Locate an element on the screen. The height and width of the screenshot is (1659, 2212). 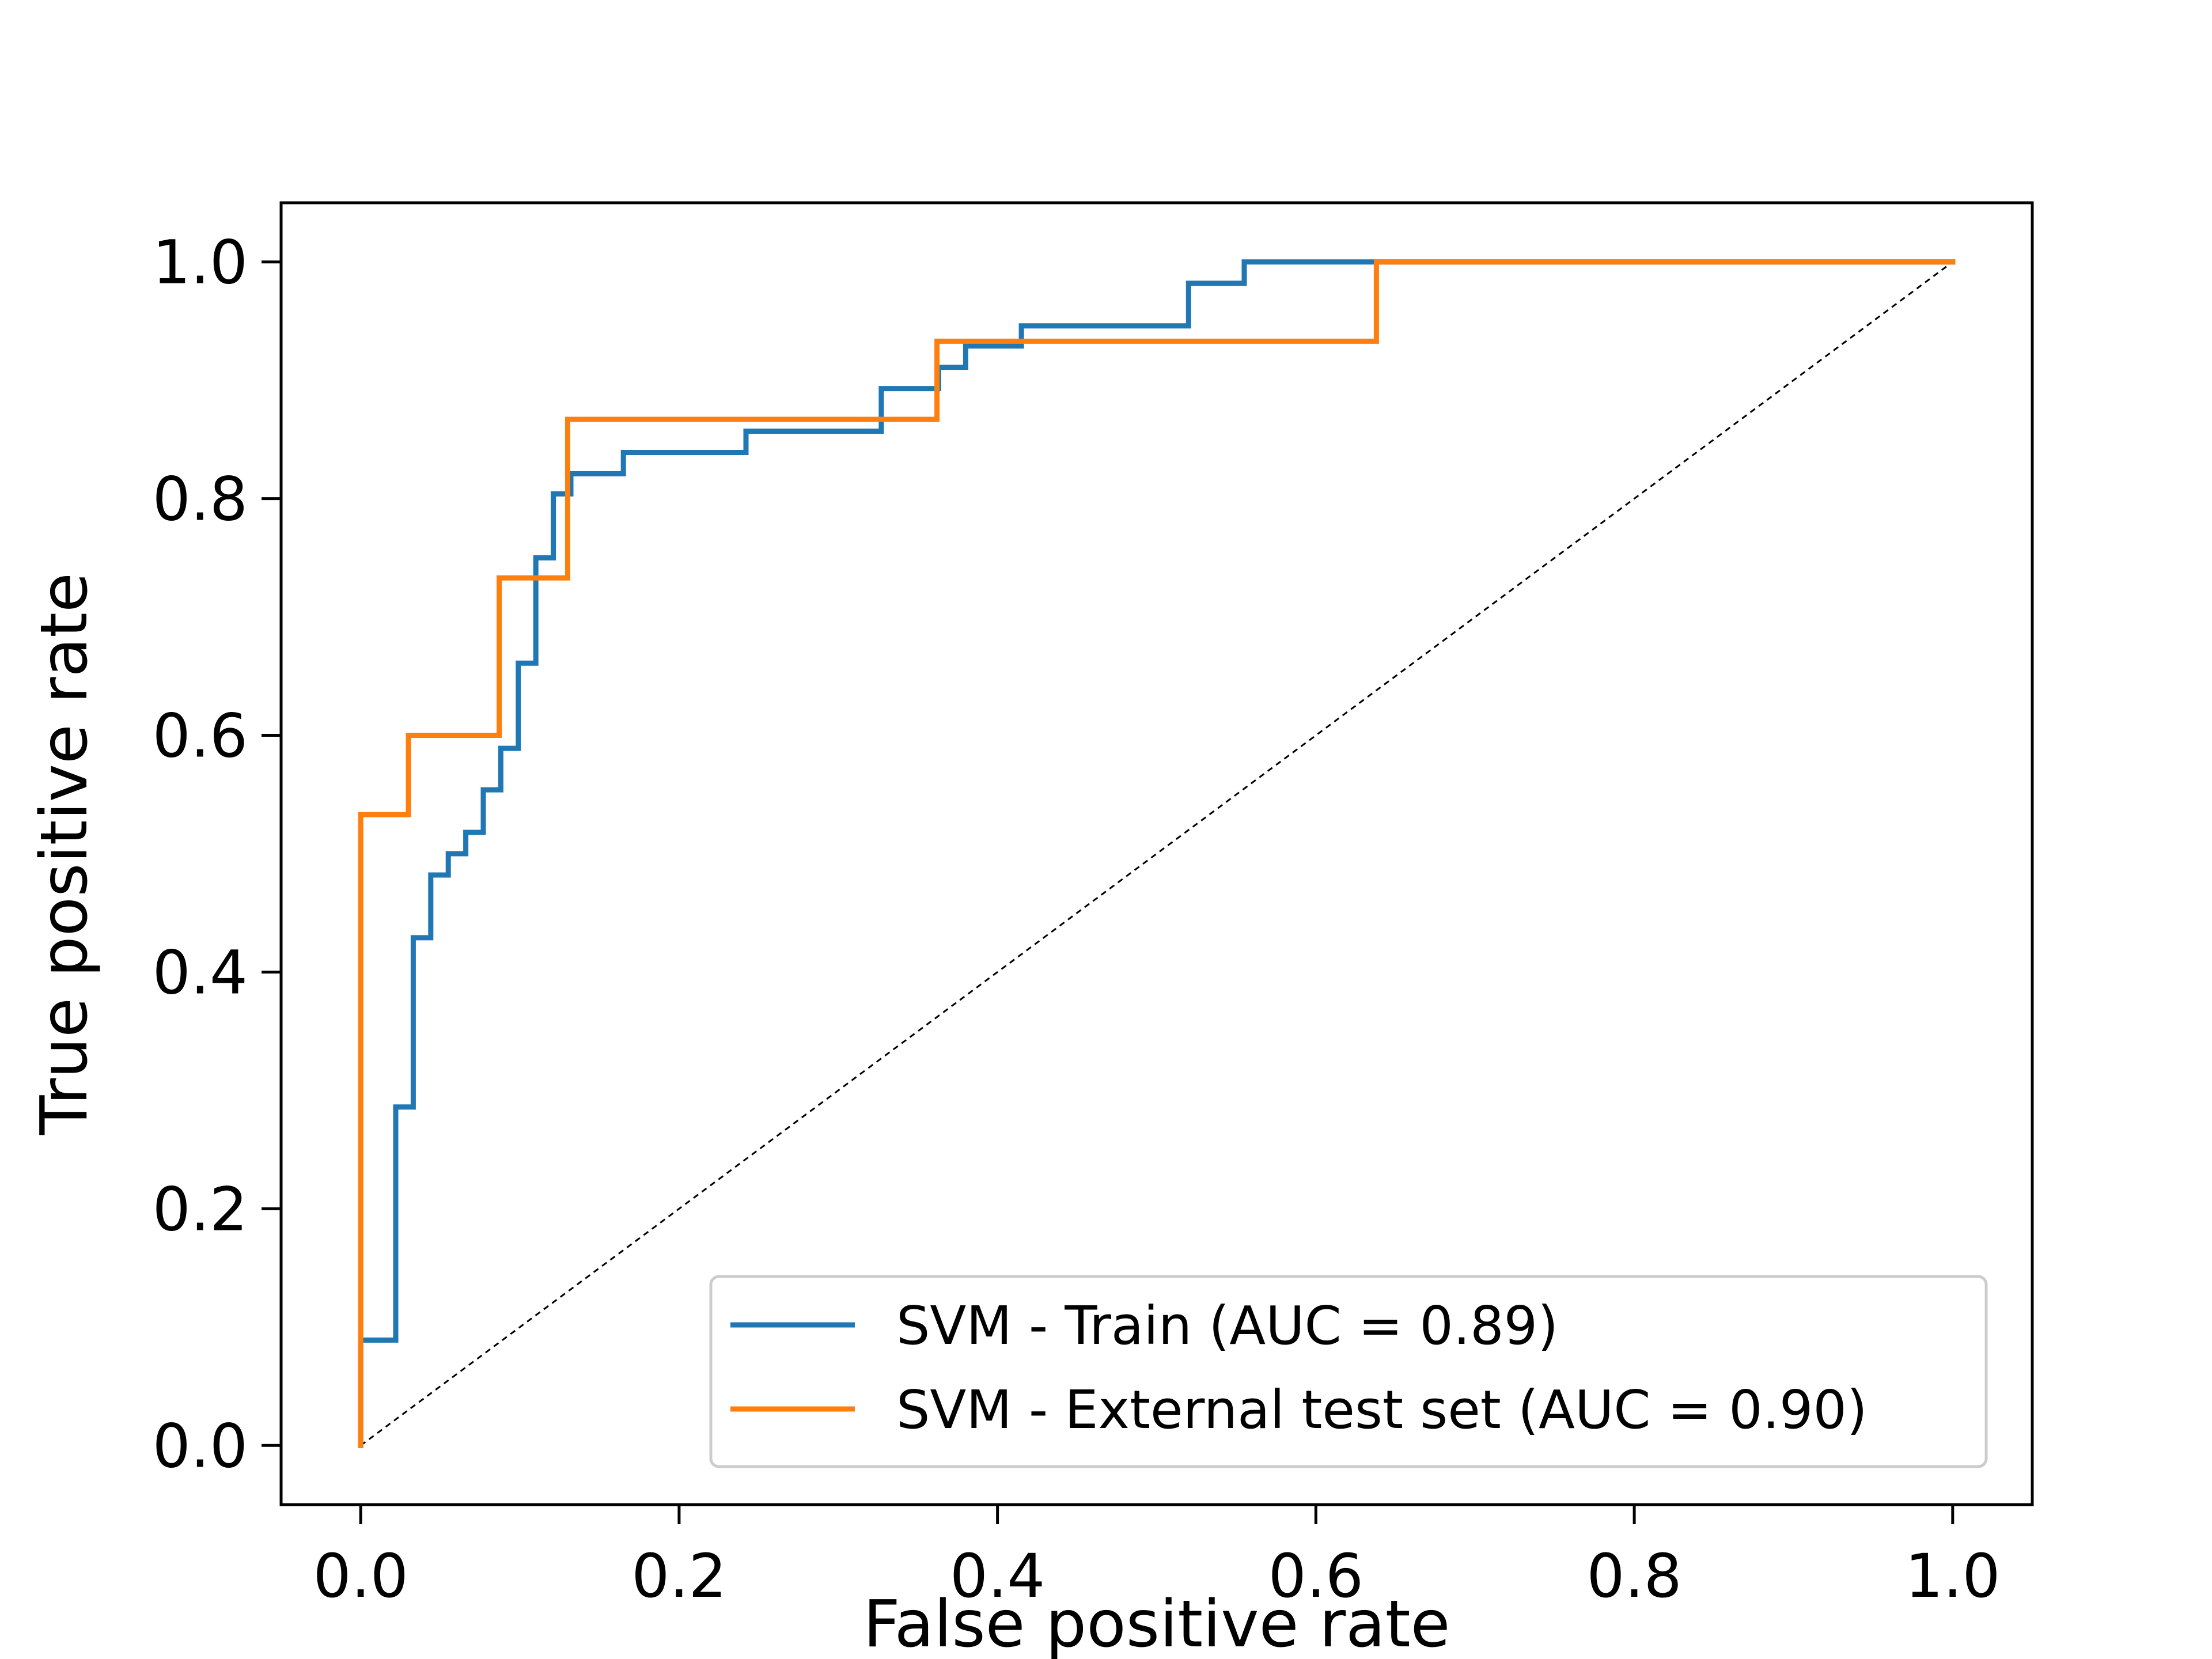
y-tick-label: 0.2 is located at coordinates (200, 1209).